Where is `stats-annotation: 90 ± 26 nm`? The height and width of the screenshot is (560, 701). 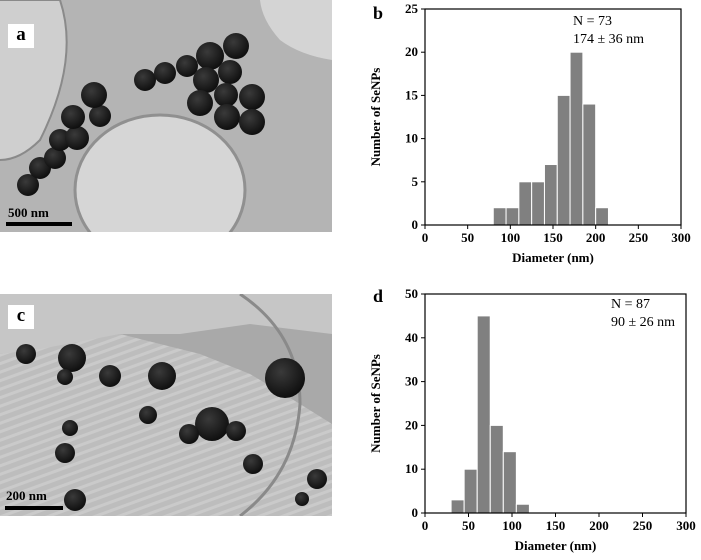 stats-annotation: 90 ± 26 nm is located at coordinates (643, 322).